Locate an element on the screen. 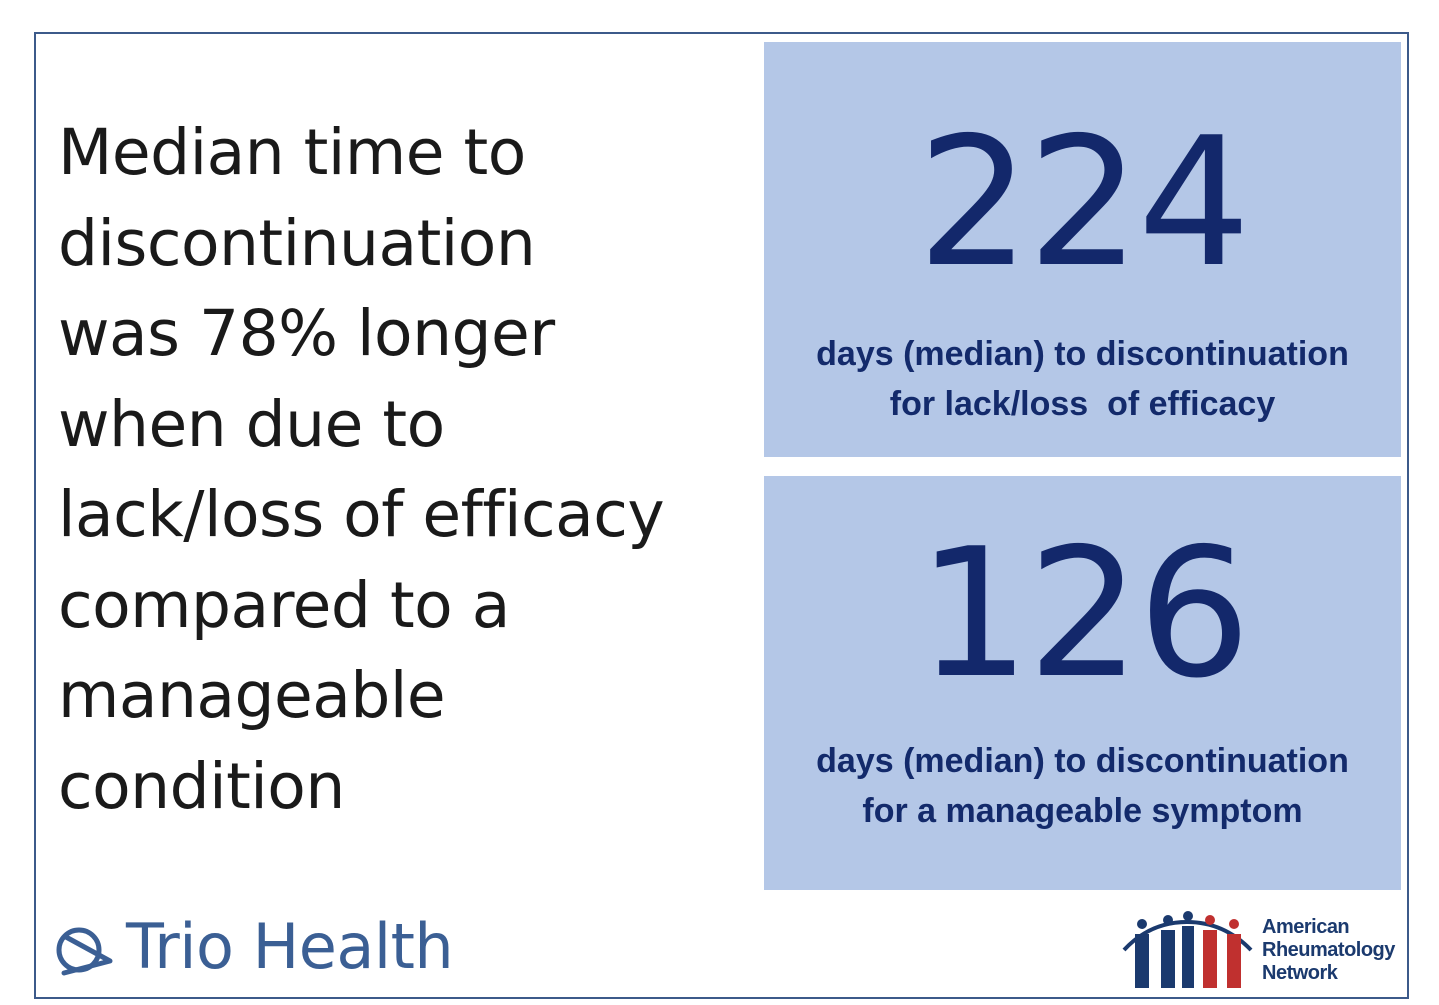 The height and width of the screenshot is (1005, 1439). headline-line: was 78% longer is located at coordinates (306, 333).